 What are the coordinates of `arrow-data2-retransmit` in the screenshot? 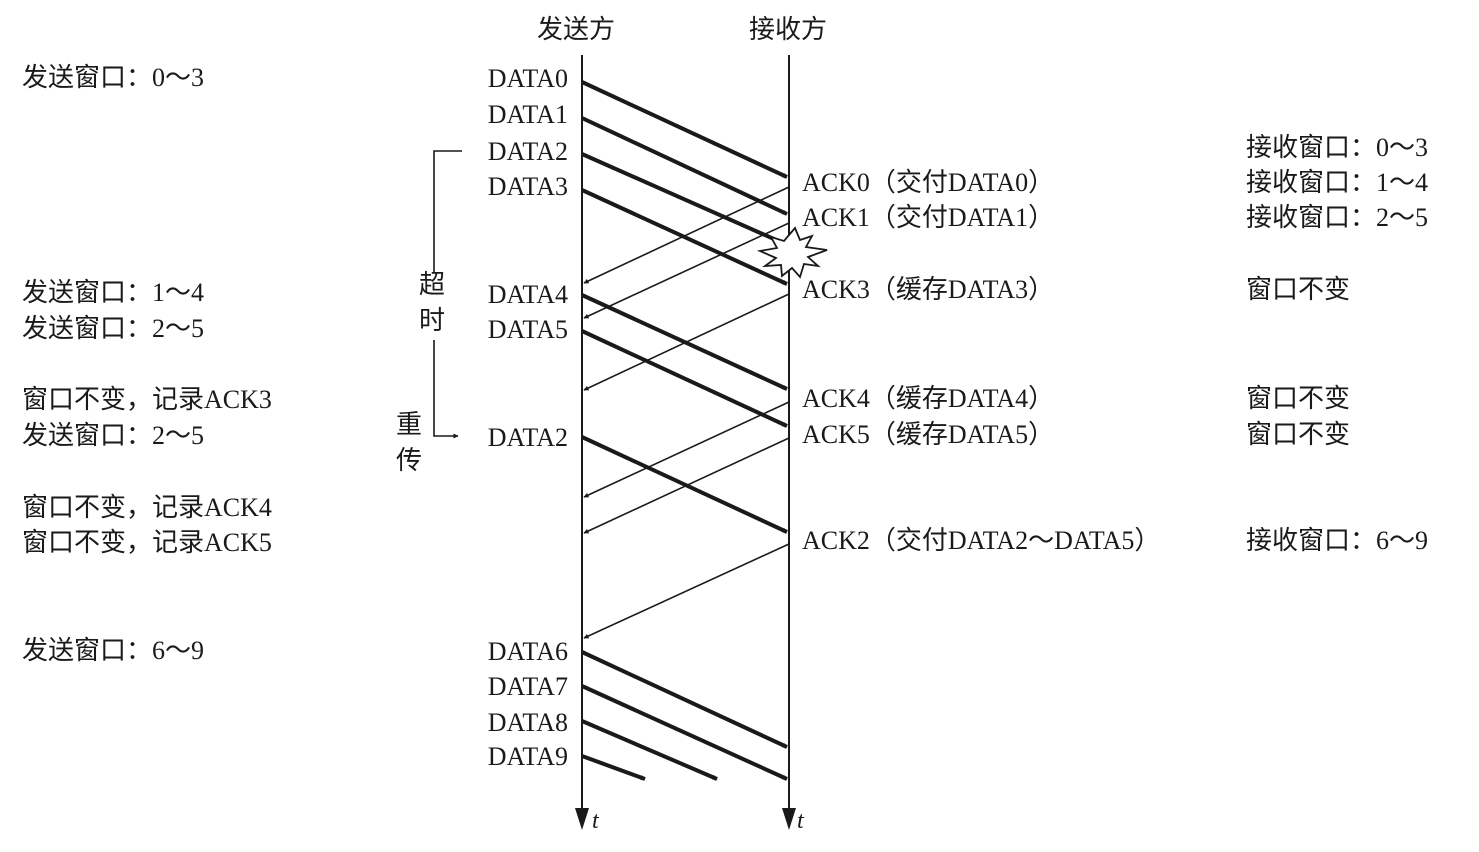 It's located at (684, 484).